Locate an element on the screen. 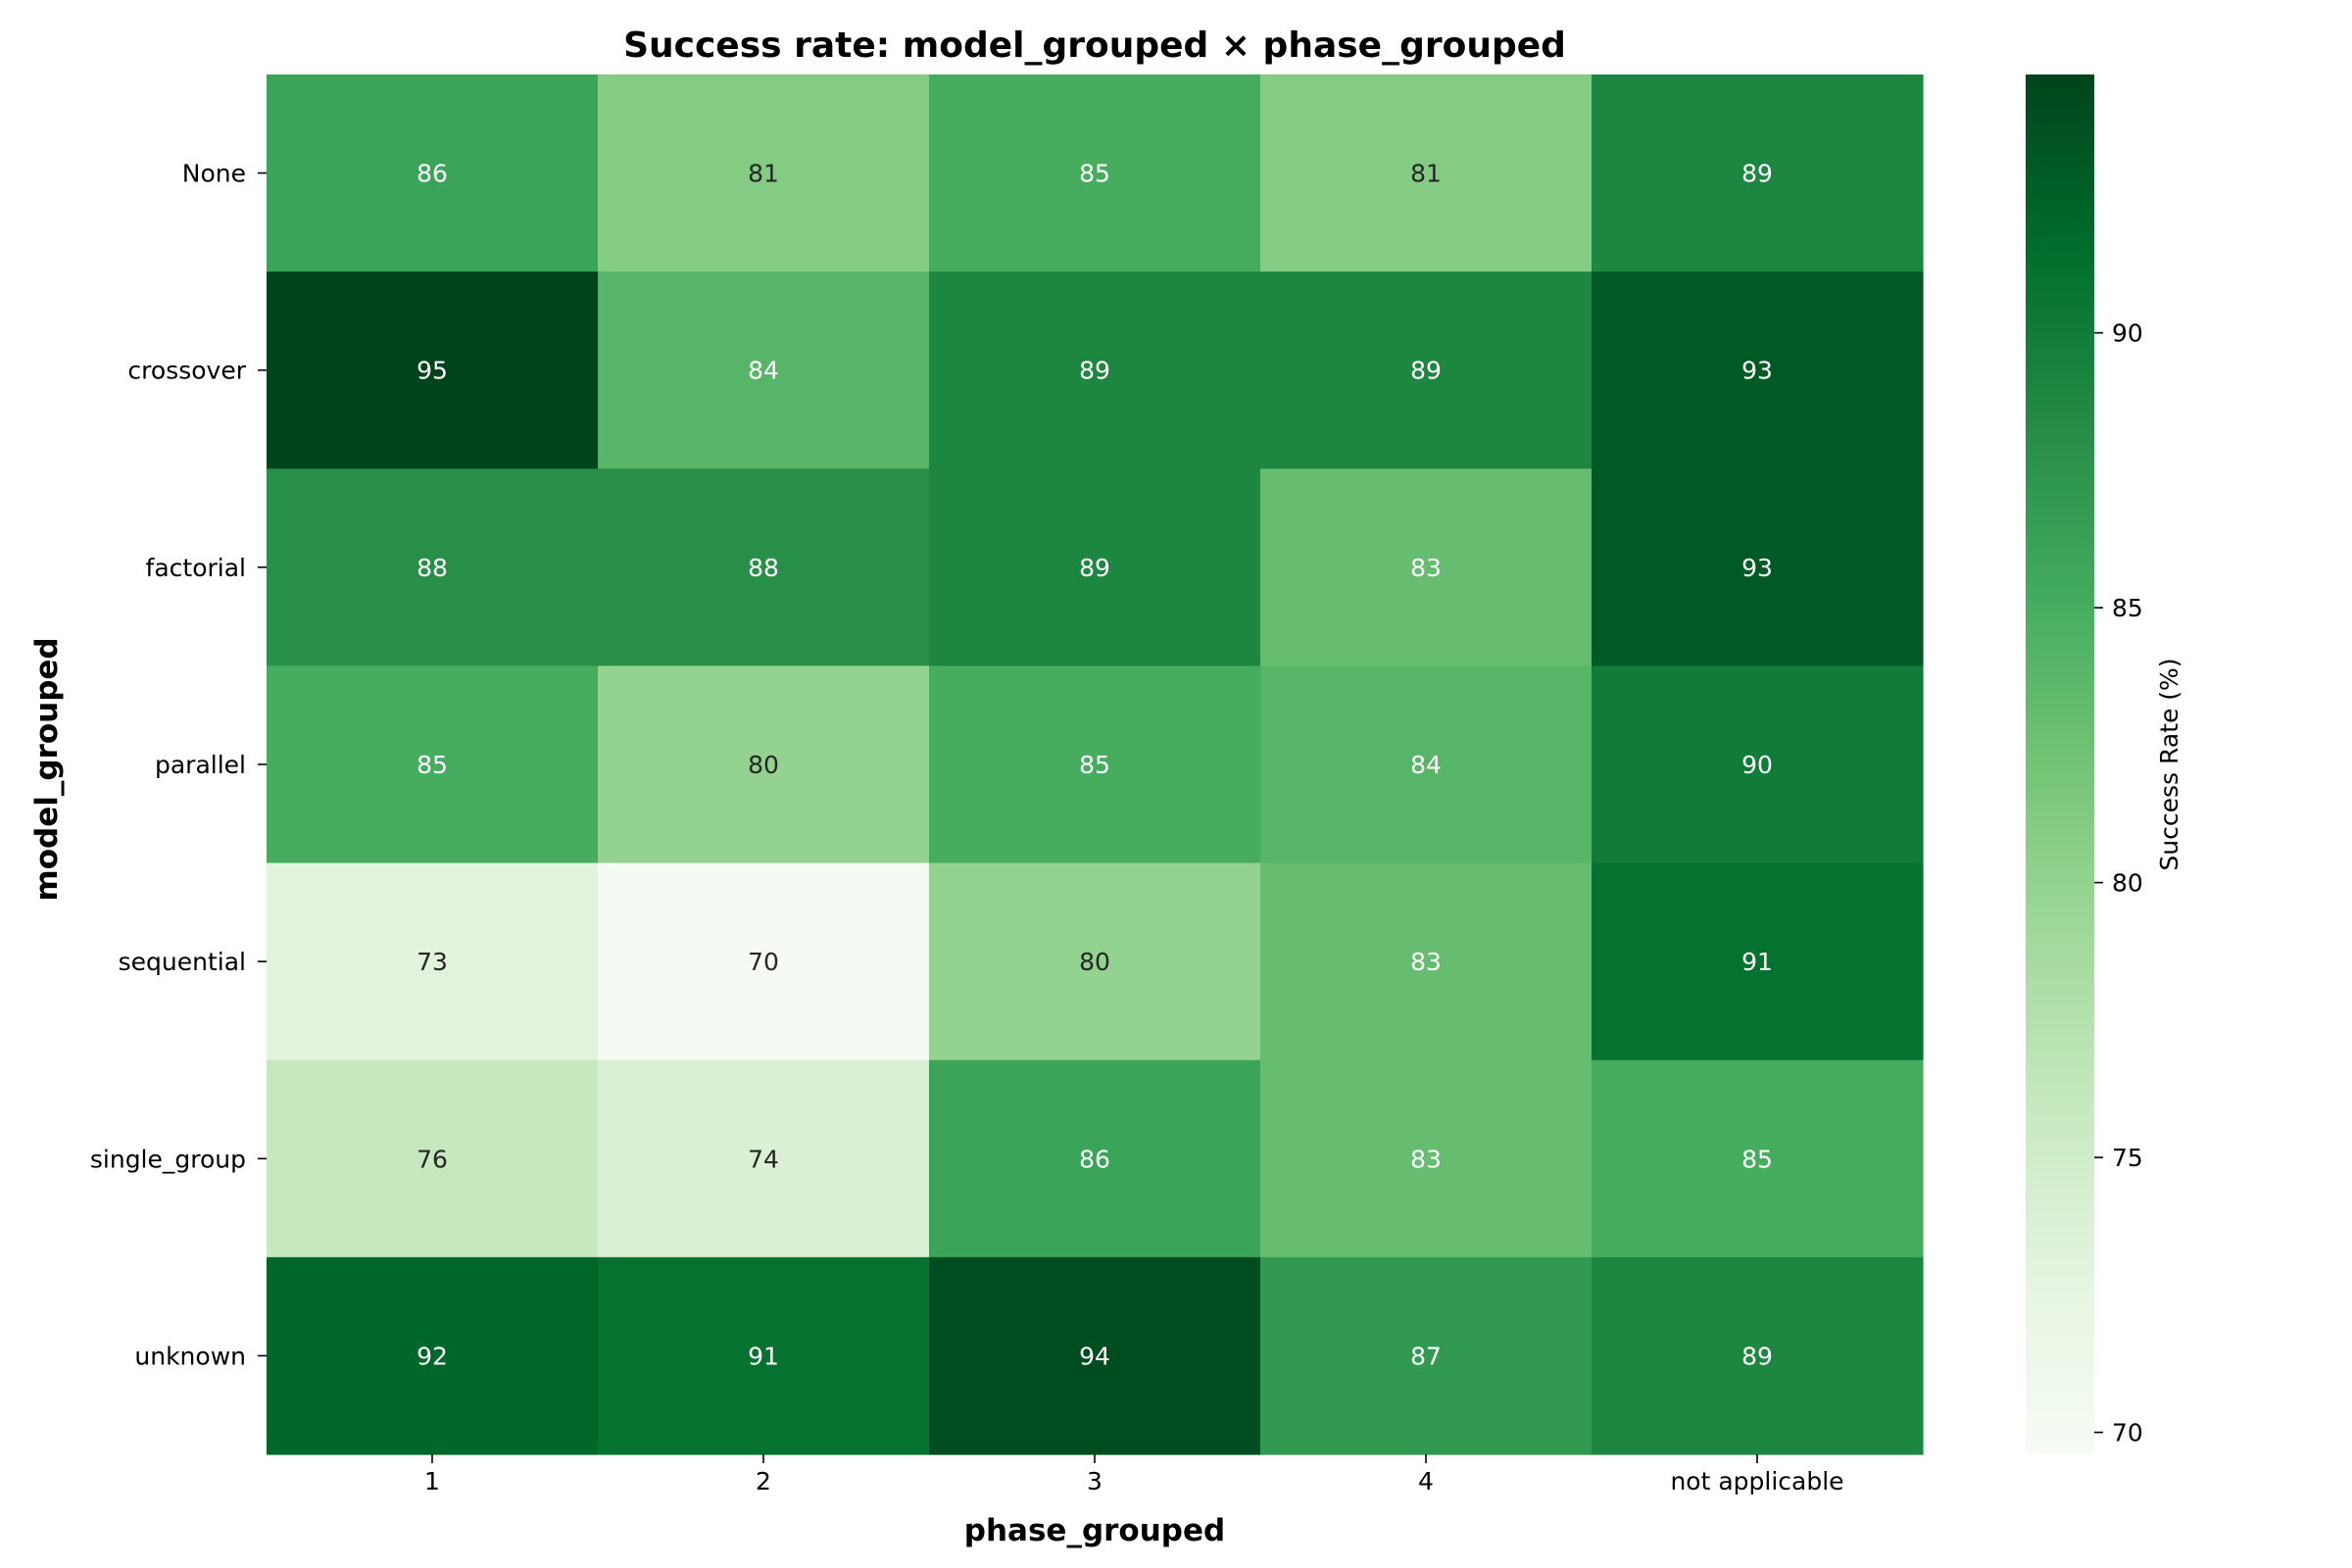 The width and height of the screenshot is (2352, 1568). x-tick-label: 4 is located at coordinates (1426, 1481).